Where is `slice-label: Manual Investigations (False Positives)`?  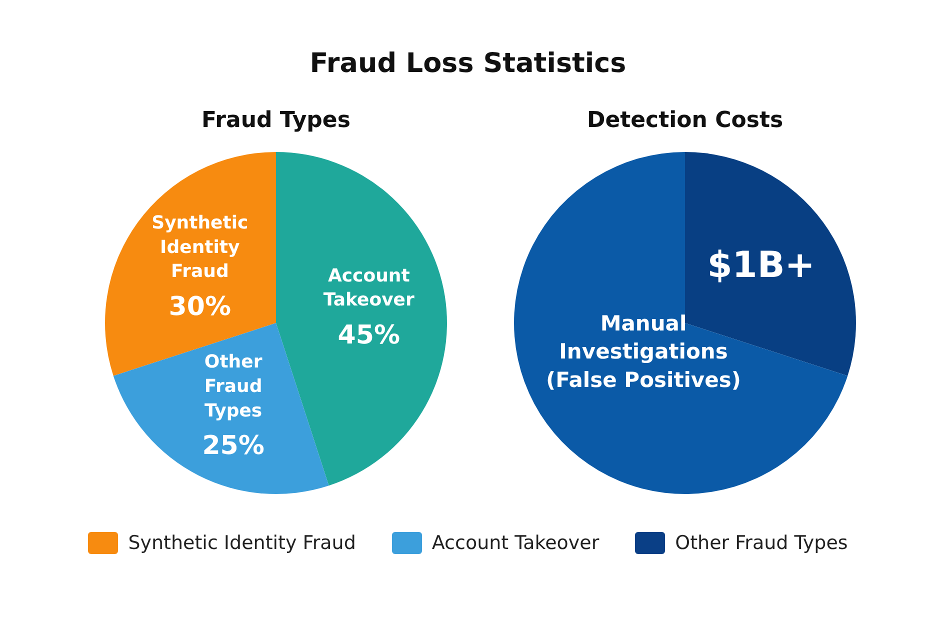
slice-label: Manual Investigations (False Positives) is located at coordinates (643, 351).